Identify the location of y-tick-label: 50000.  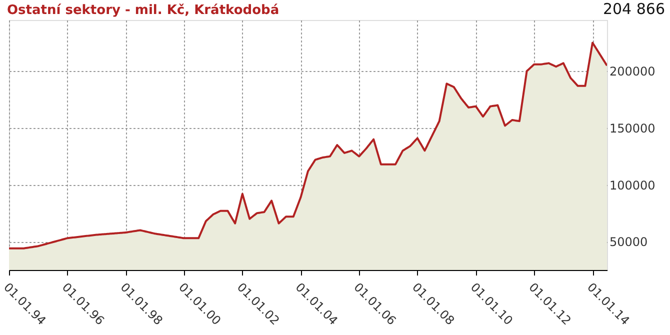
(629, 242).